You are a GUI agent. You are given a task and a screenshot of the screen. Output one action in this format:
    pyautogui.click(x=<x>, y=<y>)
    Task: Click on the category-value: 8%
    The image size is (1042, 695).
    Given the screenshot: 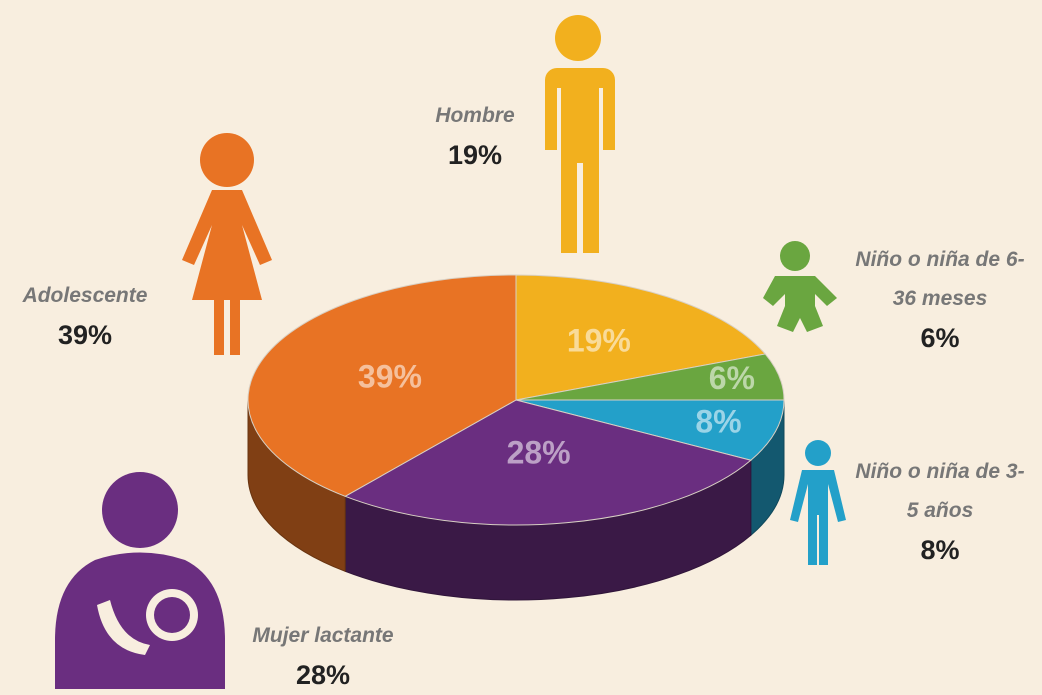 What is the action you would take?
    pyautogui.click(x=940, y=550)
    